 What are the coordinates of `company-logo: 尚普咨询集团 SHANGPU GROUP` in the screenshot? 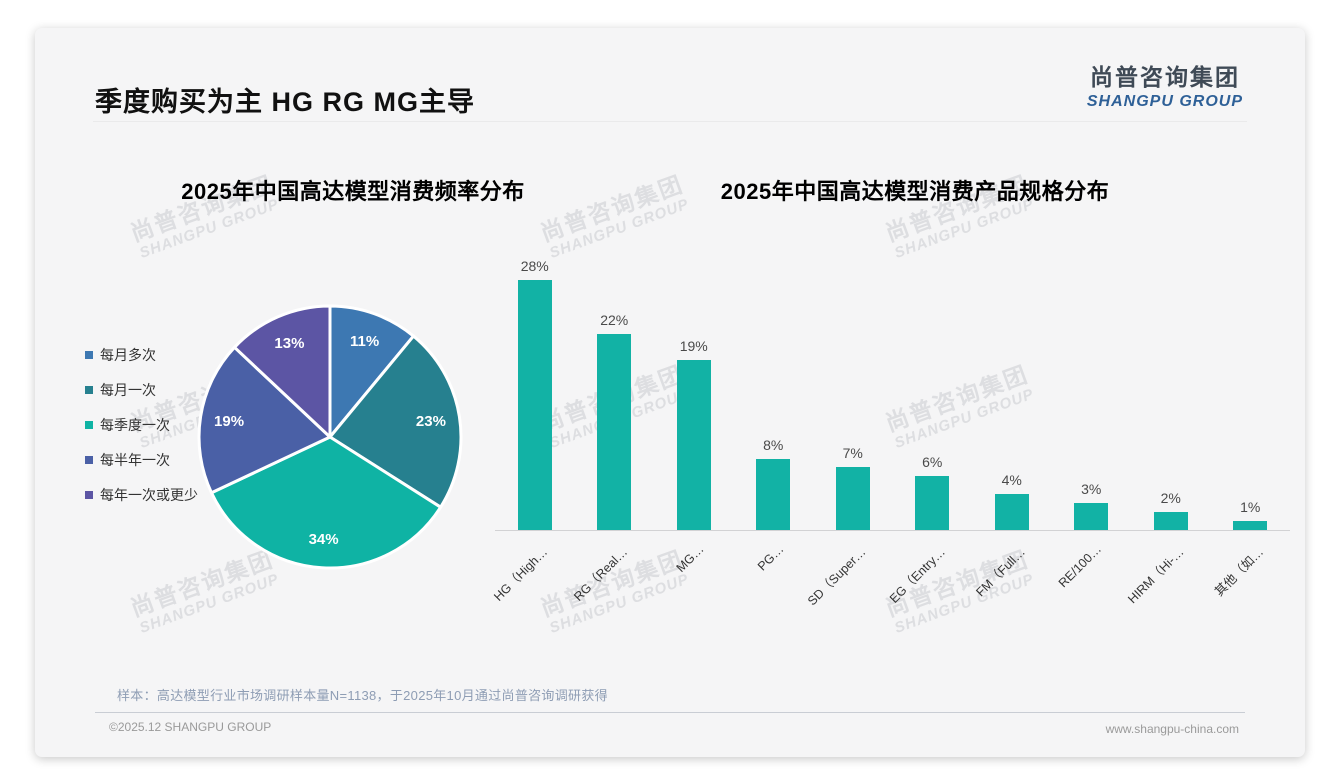 It's located at (1165, 84).